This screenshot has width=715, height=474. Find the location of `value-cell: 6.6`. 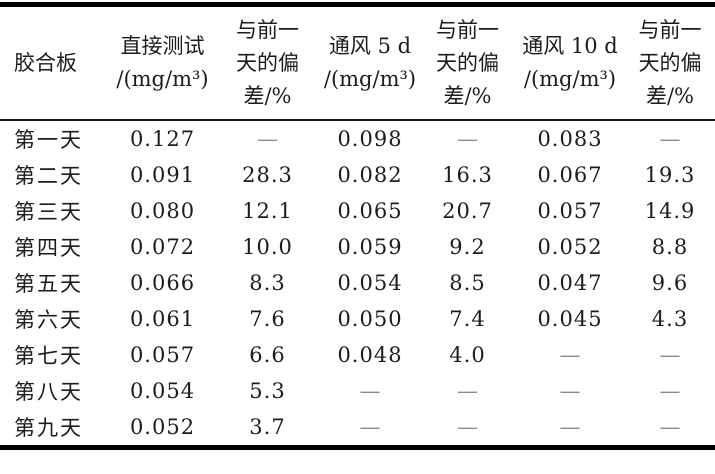

value-cell: 6.6 is located at coordinates (267, 355).